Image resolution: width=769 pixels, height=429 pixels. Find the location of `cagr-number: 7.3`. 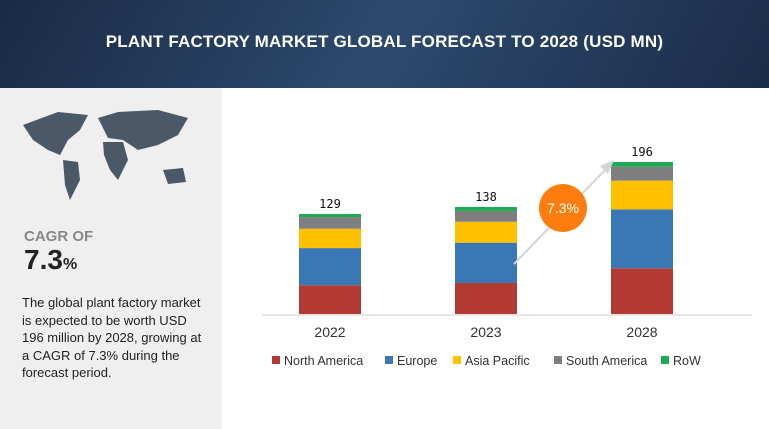

cagr-number: 7.3 is located at coordinates (43, 259).